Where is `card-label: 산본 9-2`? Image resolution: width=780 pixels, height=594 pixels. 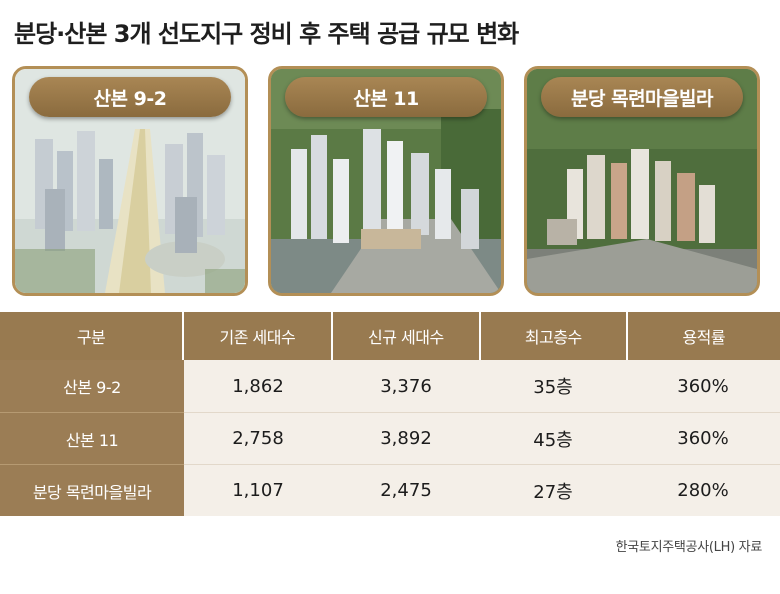
card-label: 산본 9-2 is located at coordinates (130, 97).